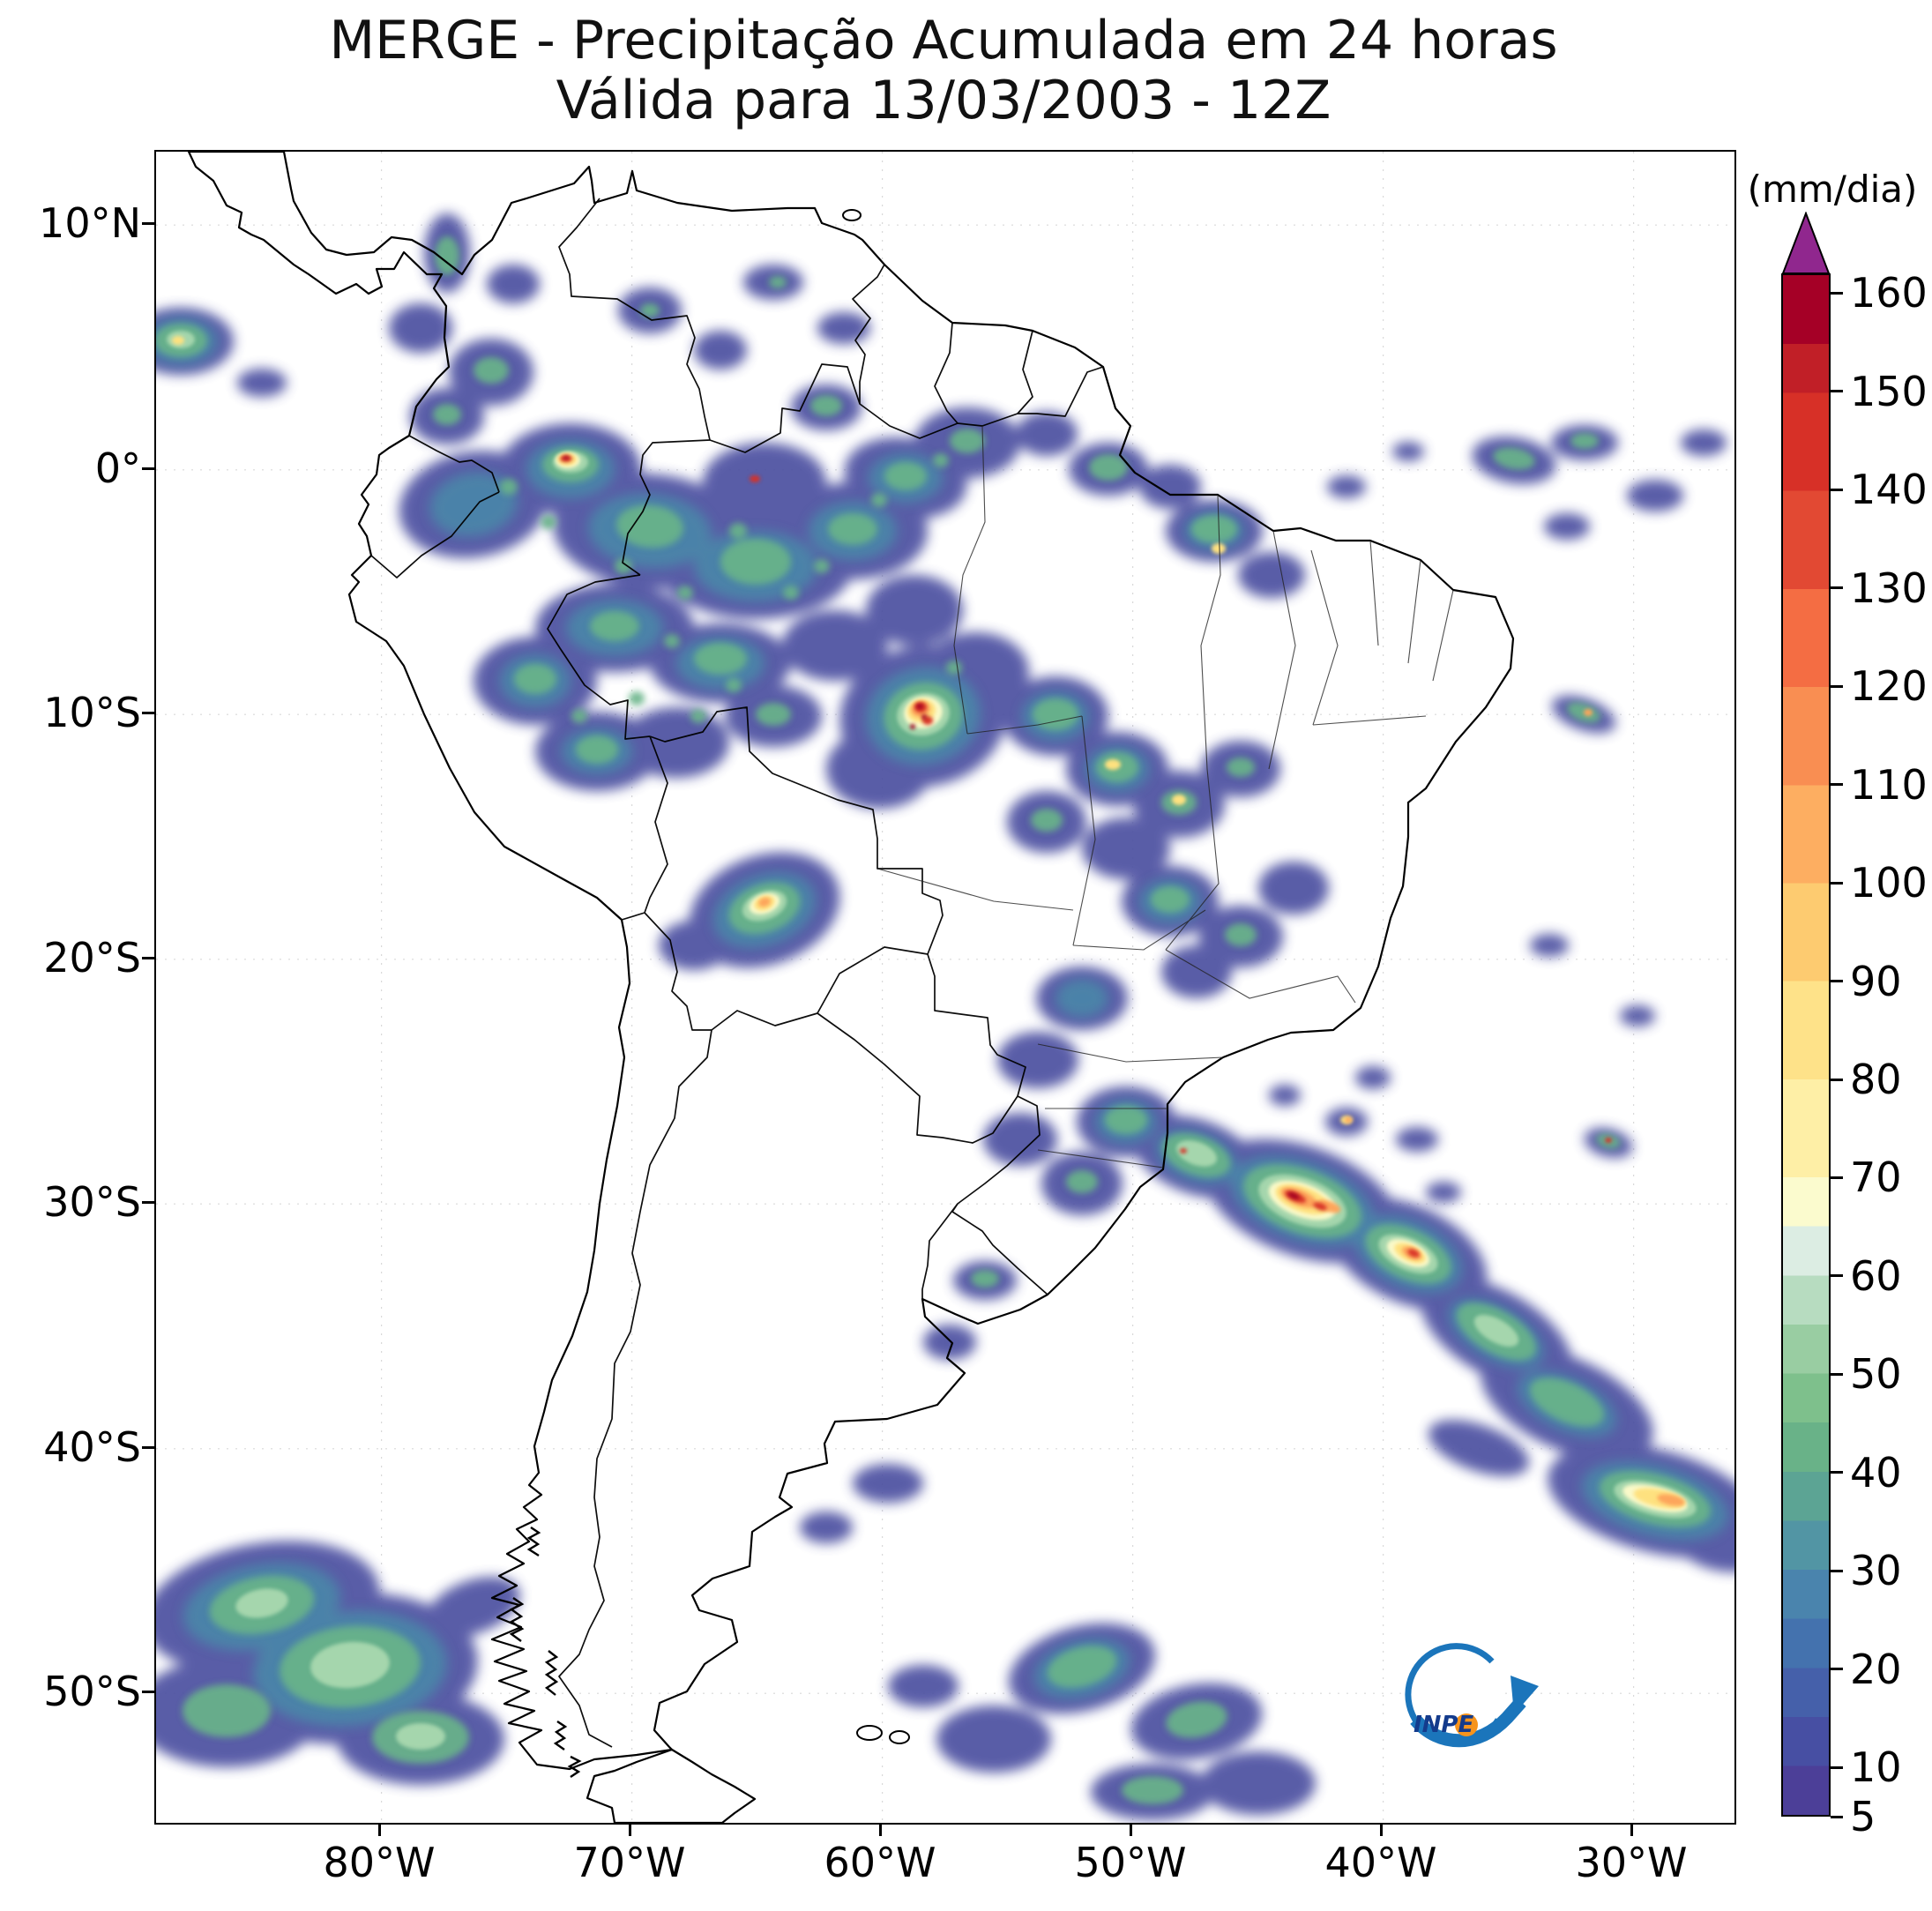 Image resolution: width=1932 pixels, height=1911 pixels. I want to click on x-axis-label-50w: 50°W, so click(1130, 1863).